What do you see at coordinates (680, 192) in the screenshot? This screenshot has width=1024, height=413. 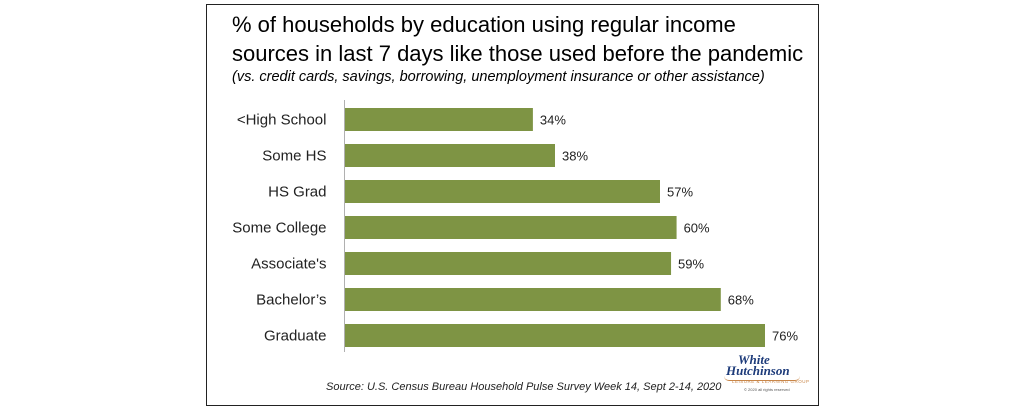 I see `value-label: 57%` at bounding box center [680, 192].